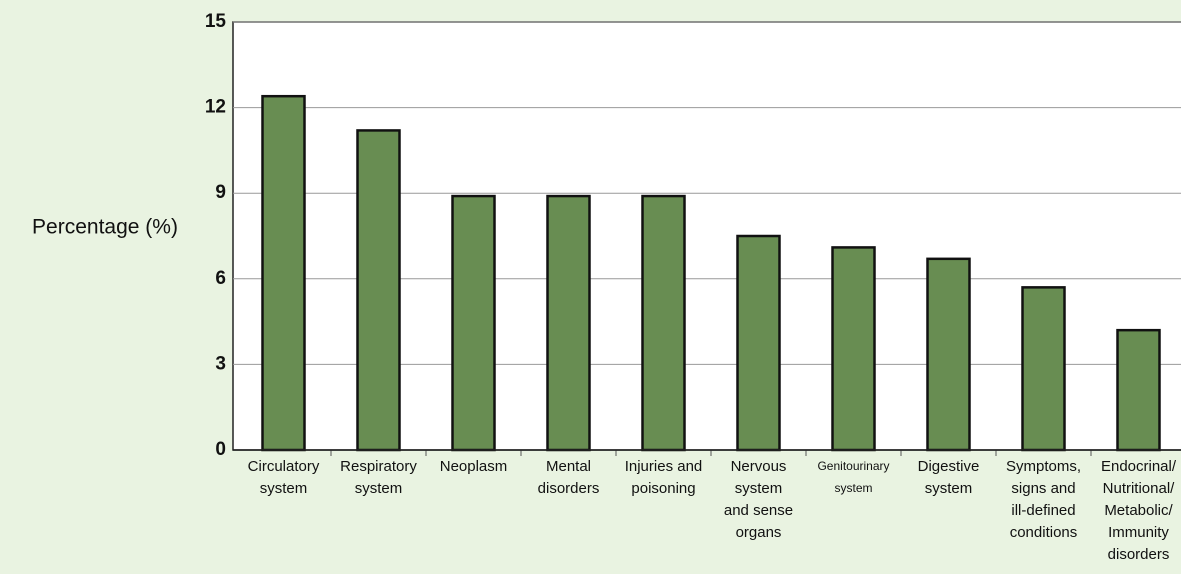 This screenshot has height=574, width=1181. I want to click on y-tick-label: 15, so click(216, 21).